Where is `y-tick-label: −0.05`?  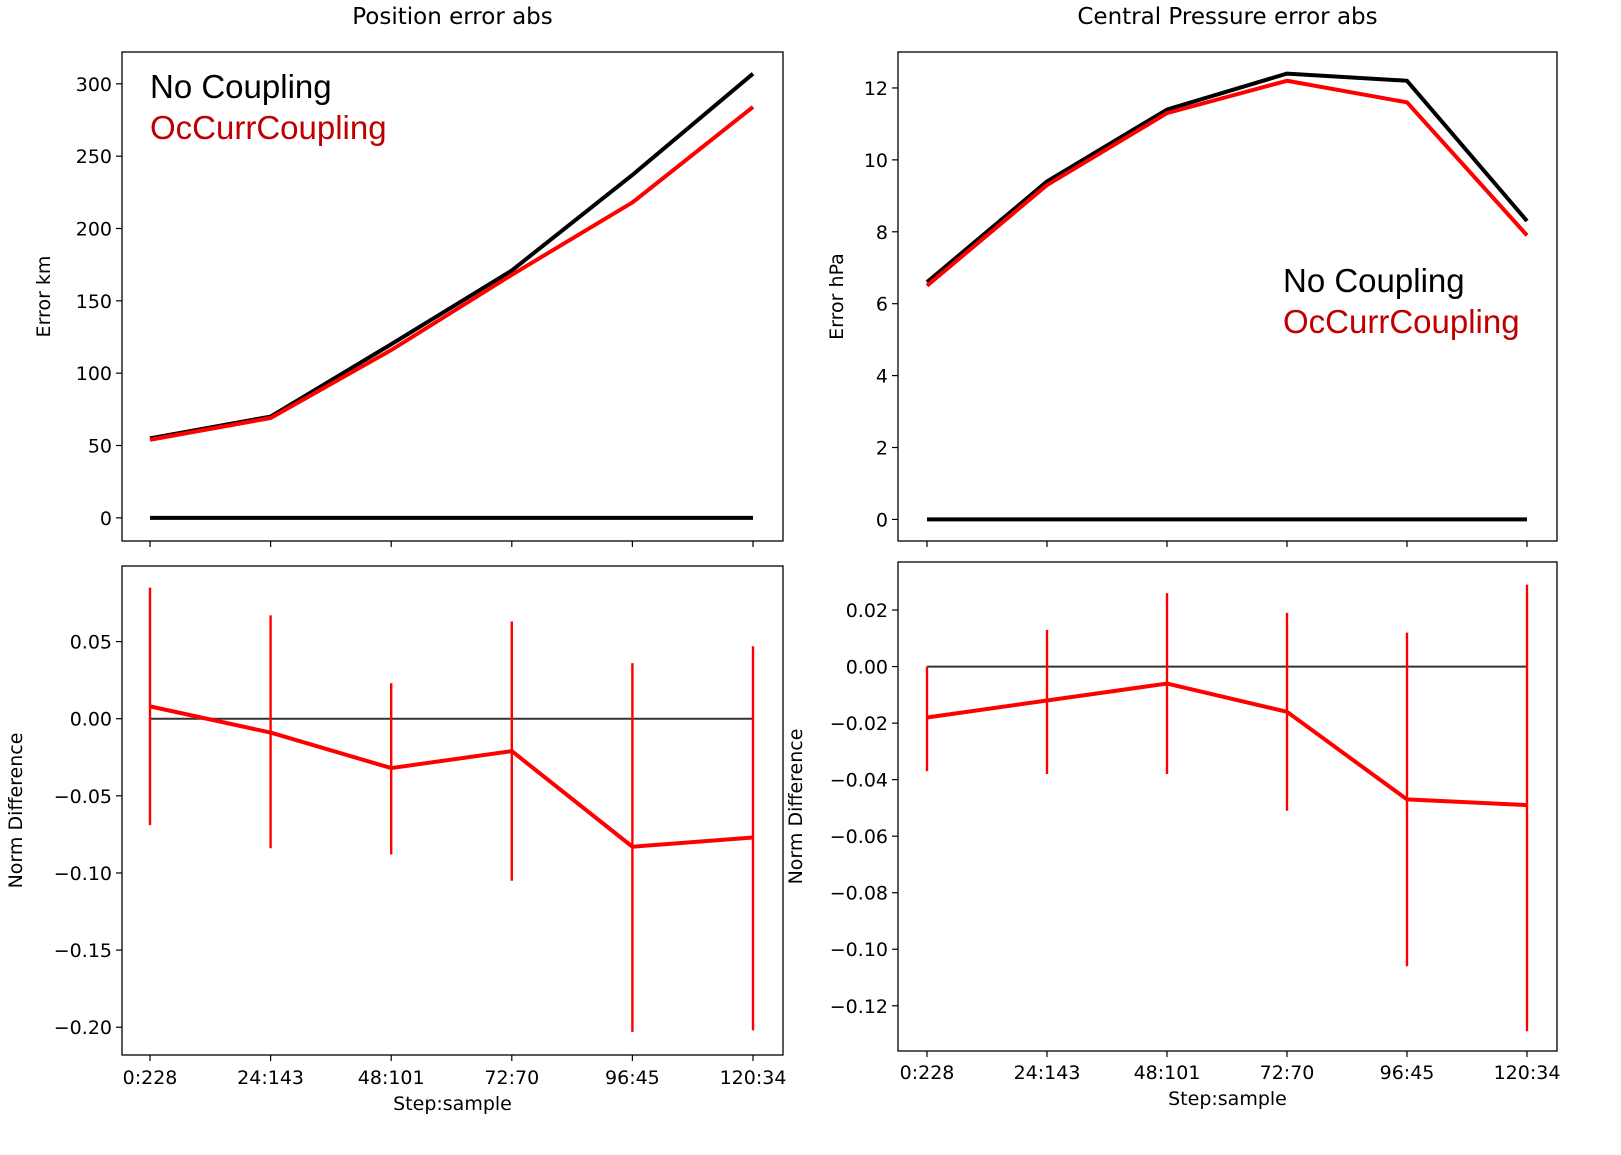 y-tick-label: −0.05 is located at coordinates (83, 797).